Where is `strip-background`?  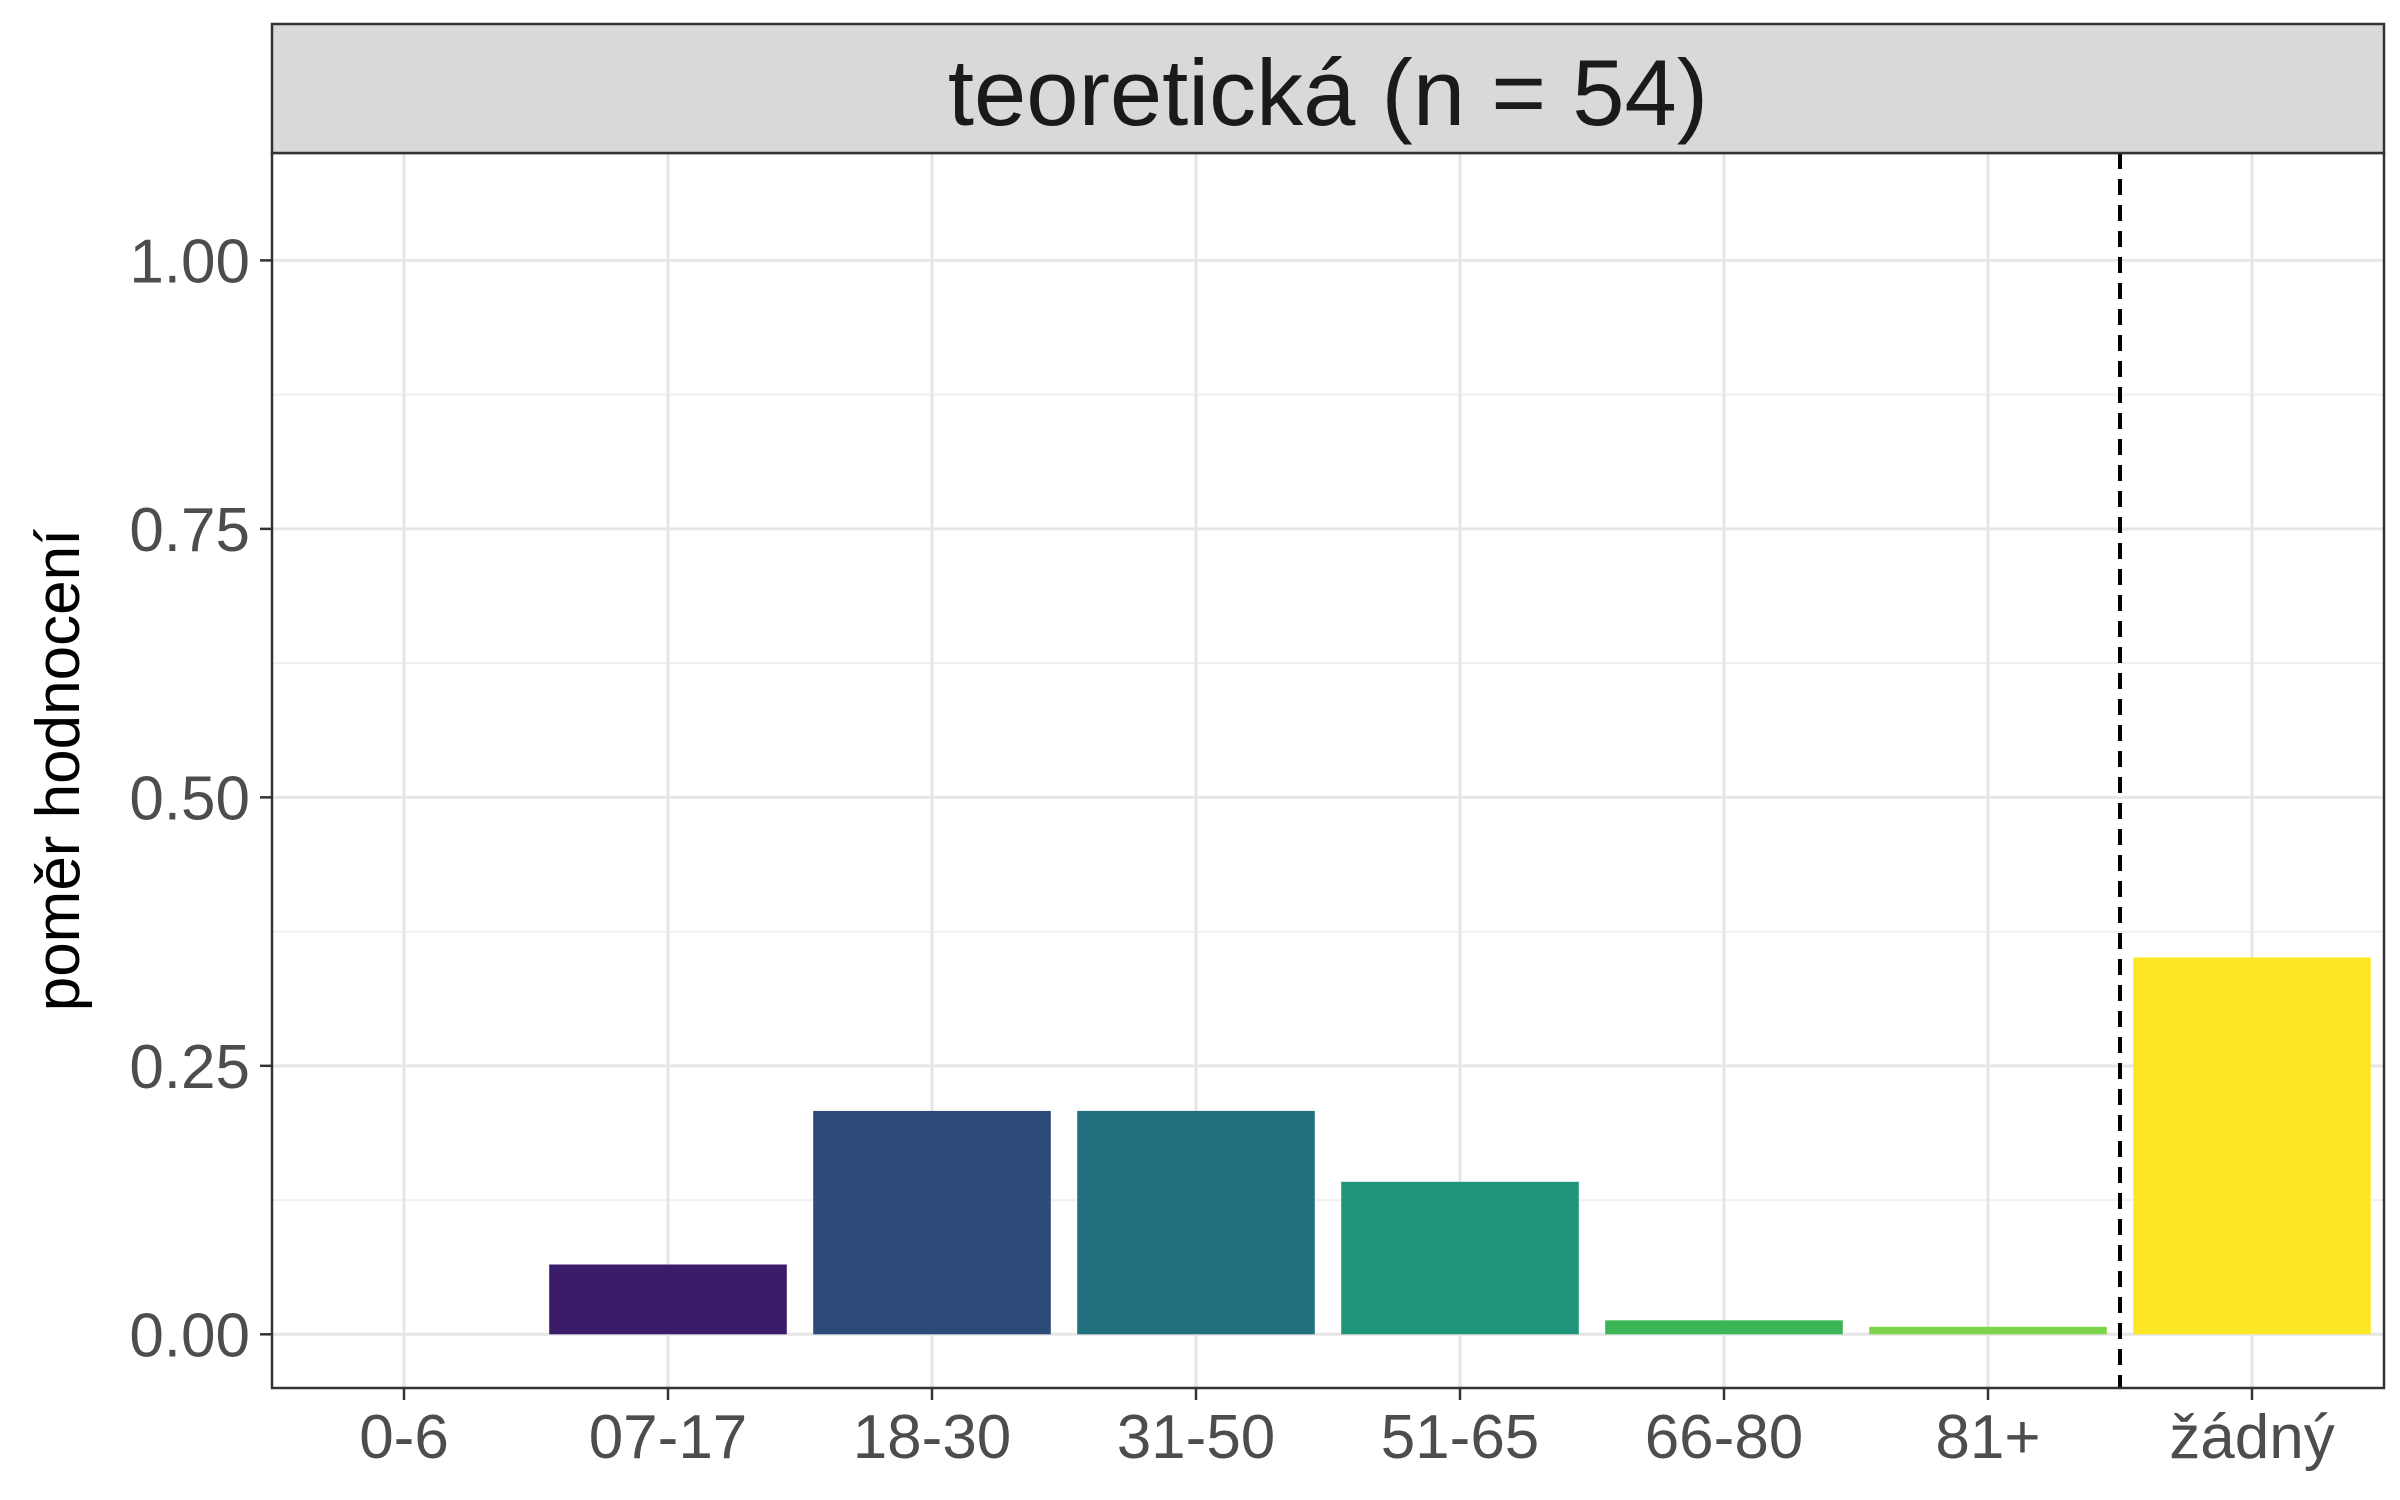 strip-background is located at coordinates (1328, 88).